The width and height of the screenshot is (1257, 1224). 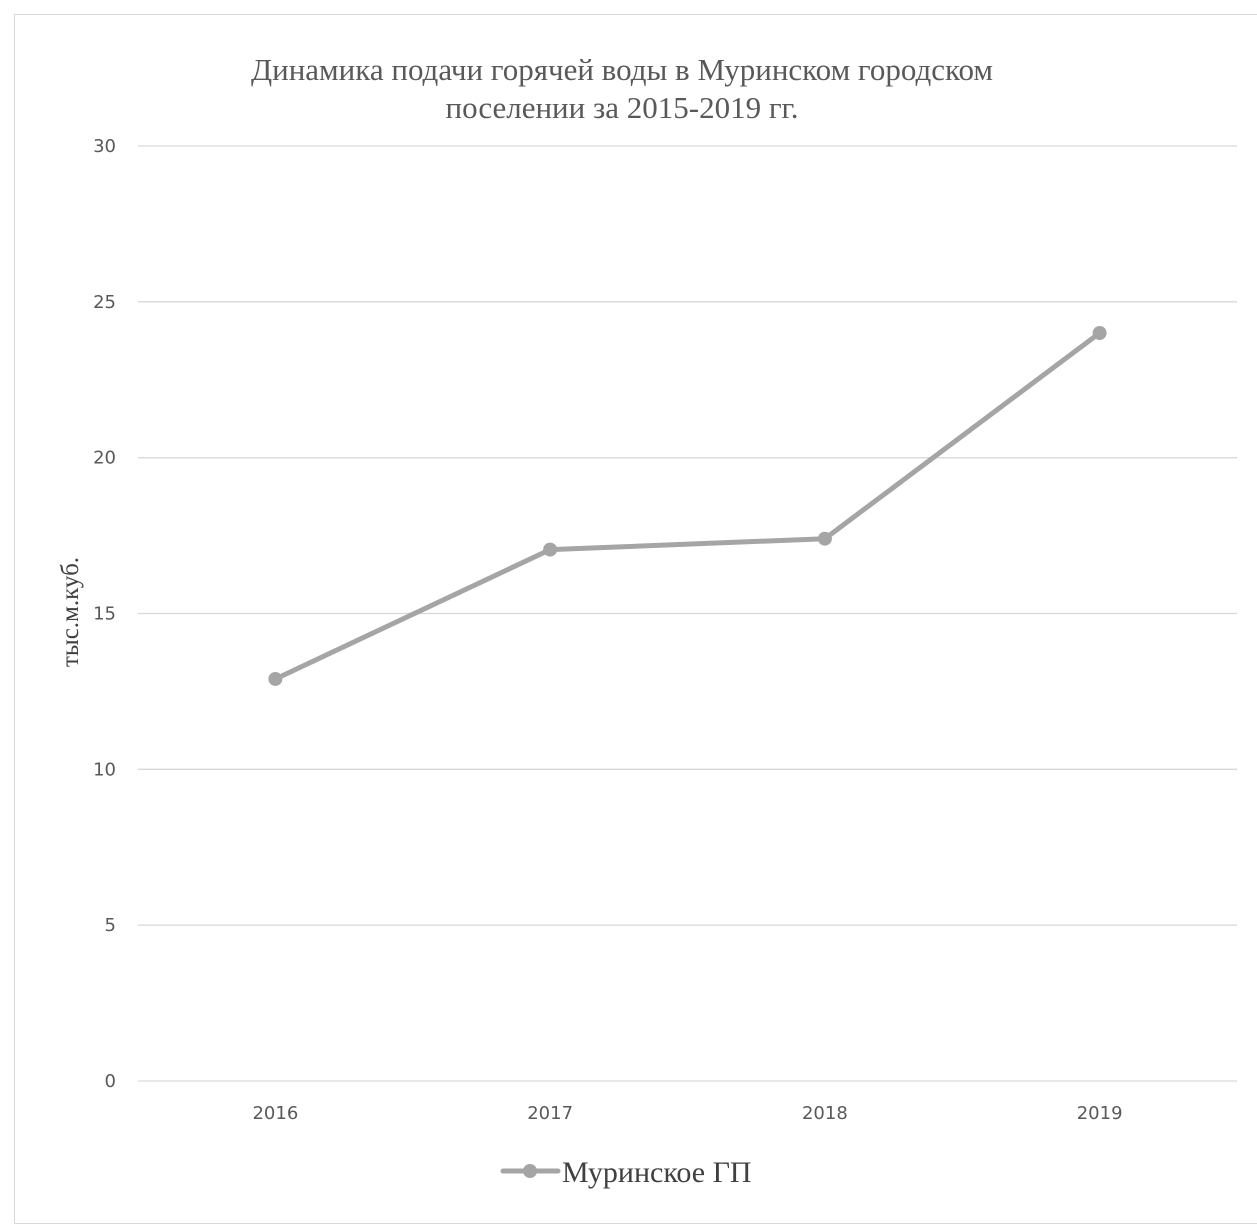 What do you see at coordinates (550, 1113) in the screenshot?
I see `x-tick-label: 2017` at bounding box center [550, 1113].